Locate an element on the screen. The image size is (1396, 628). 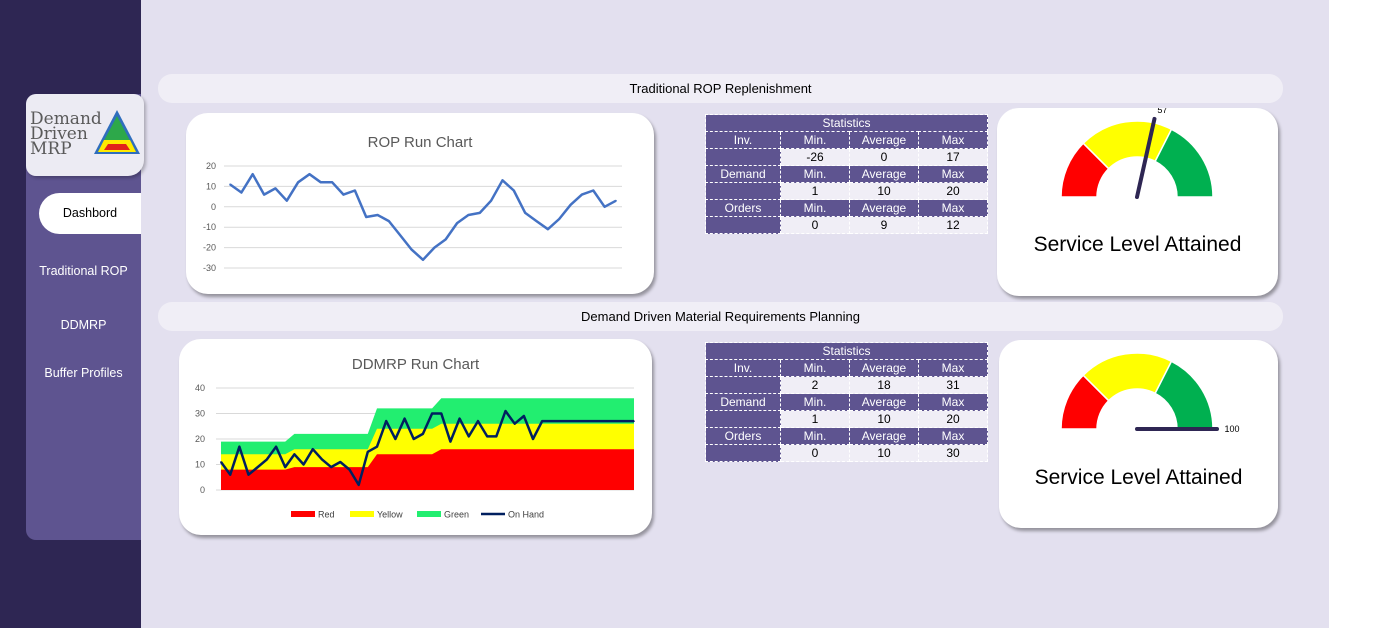
y-tick-label: 30 is located at coordinates (200, 414).